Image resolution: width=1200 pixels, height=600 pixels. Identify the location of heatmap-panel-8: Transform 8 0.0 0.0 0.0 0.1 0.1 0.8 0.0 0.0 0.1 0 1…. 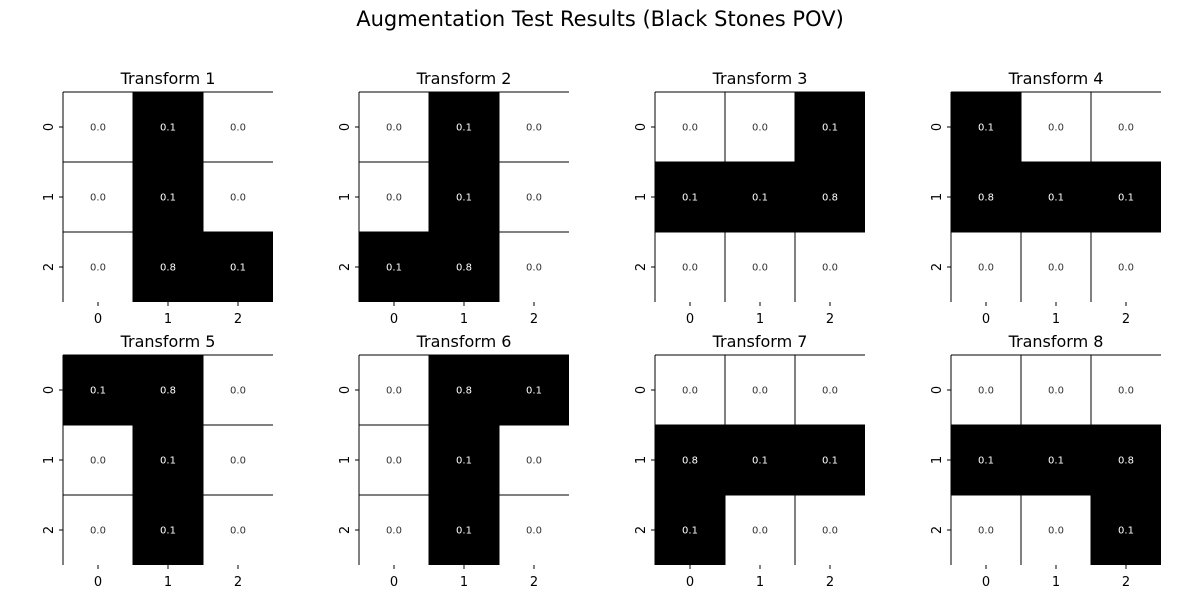
(1045, 461).